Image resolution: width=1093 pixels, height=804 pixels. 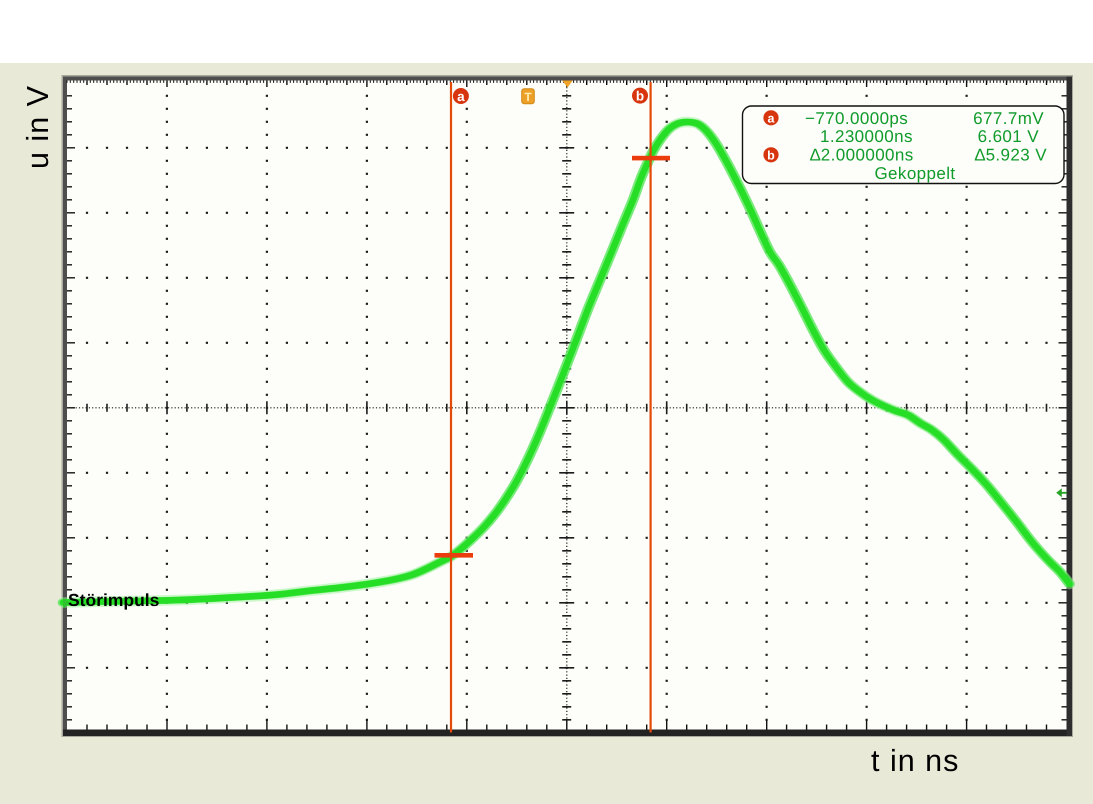 What do you see at coordinates (38, 127) in the screenshot?
I see `svg-text: u in V` at bounding box center [38, 127].